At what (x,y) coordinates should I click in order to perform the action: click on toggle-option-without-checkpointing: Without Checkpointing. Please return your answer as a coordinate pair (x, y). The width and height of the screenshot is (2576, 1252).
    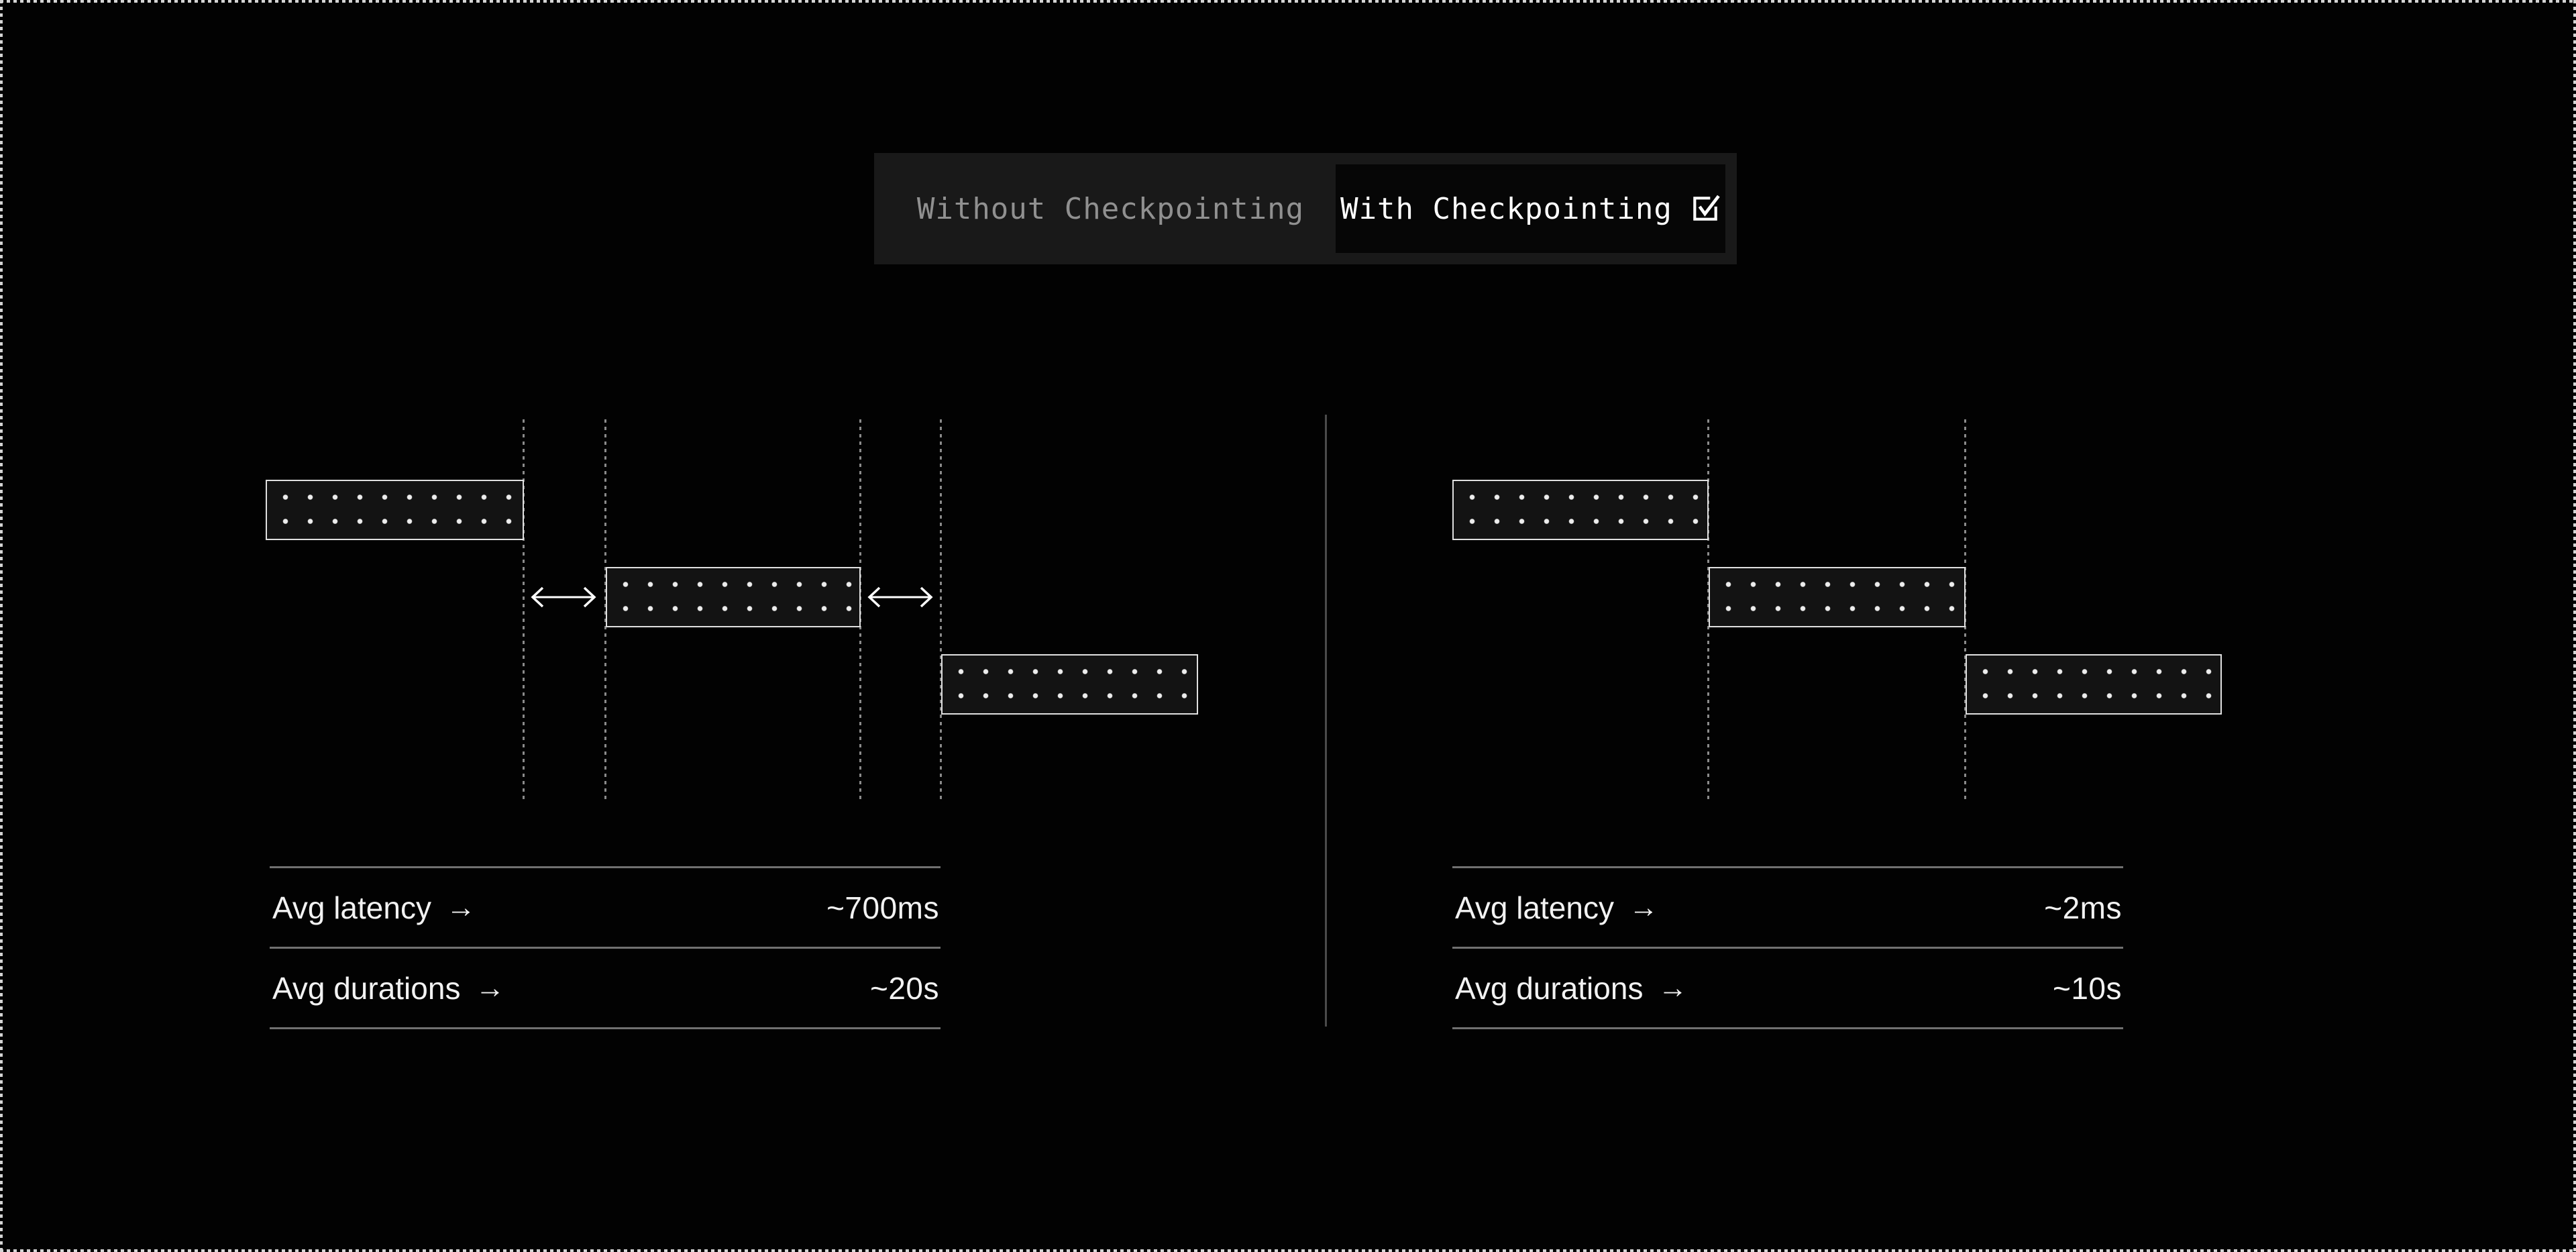
    Looking at the image, I should click on (1110, 208).